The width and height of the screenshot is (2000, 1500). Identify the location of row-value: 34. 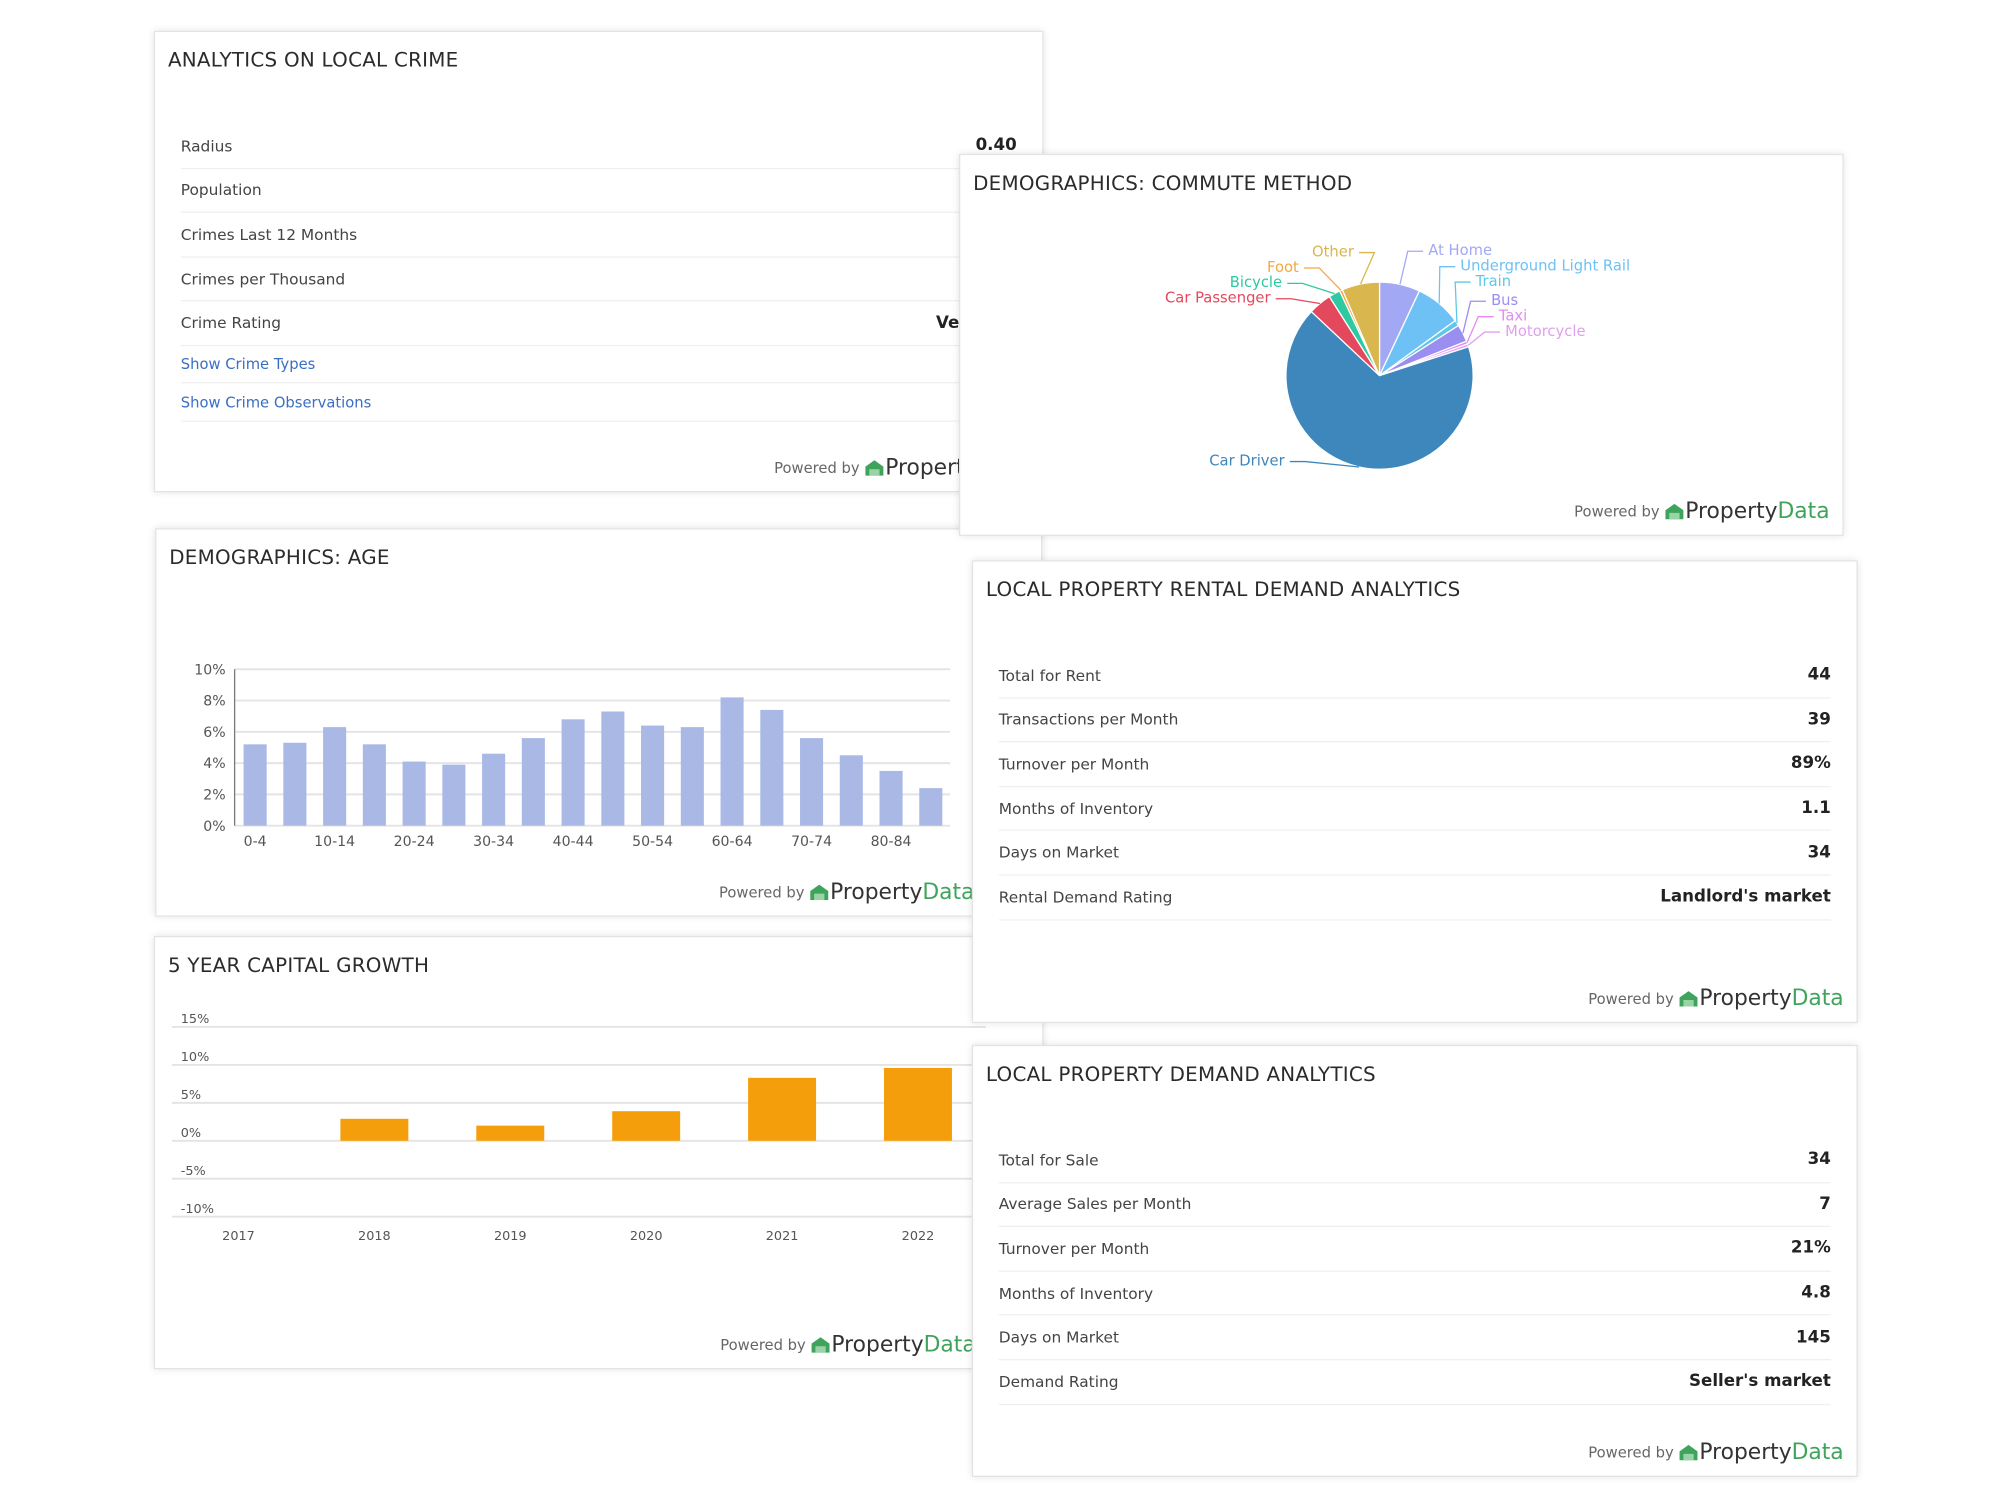
(1819, 1160).